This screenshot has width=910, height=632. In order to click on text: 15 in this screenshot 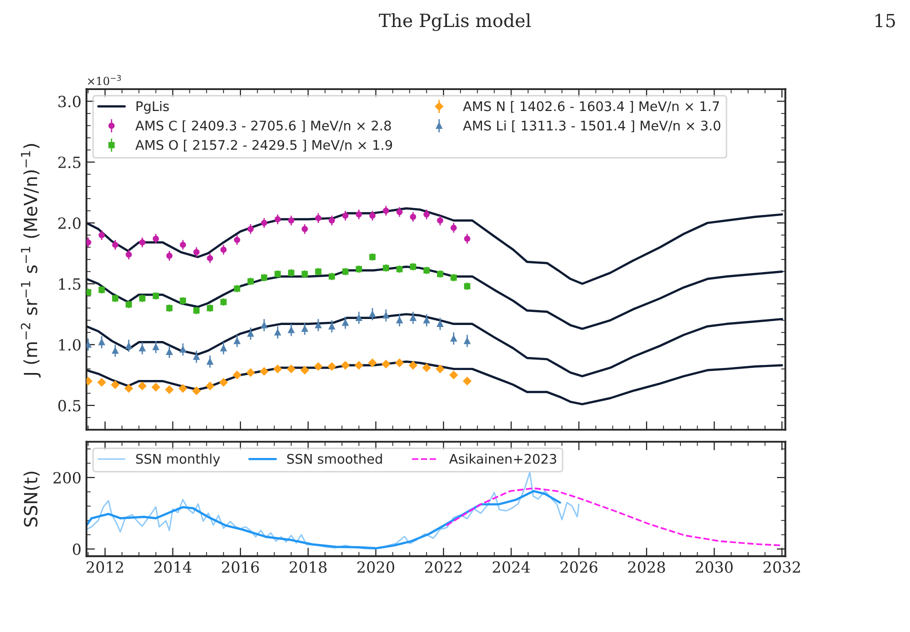, I will do `click(885, 21)`.